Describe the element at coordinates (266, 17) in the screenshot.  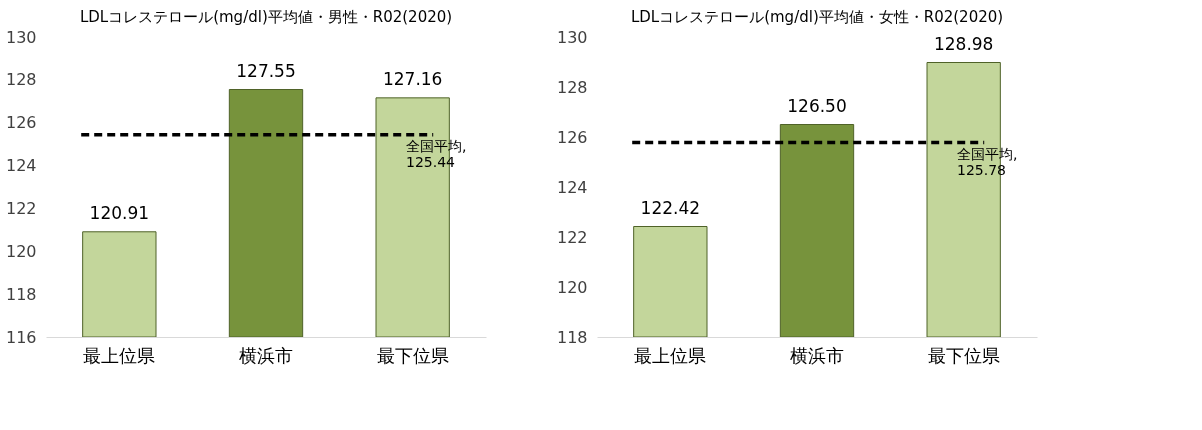
I see `chart-title: LDLコレステロール(mg/dl)平均値・男性・R02(2020)` at that location.